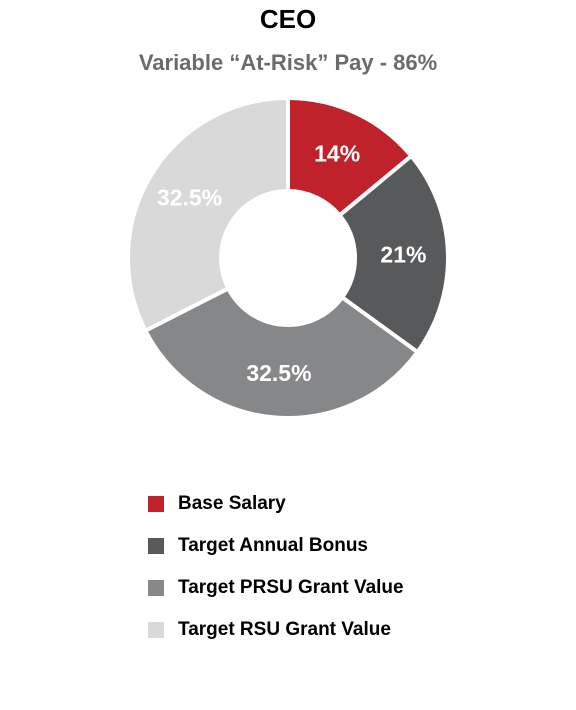 Image resolution: width=576 pixels, height=710 pixels. I want to click on legend-item: Base Salary, so click(276, 504).